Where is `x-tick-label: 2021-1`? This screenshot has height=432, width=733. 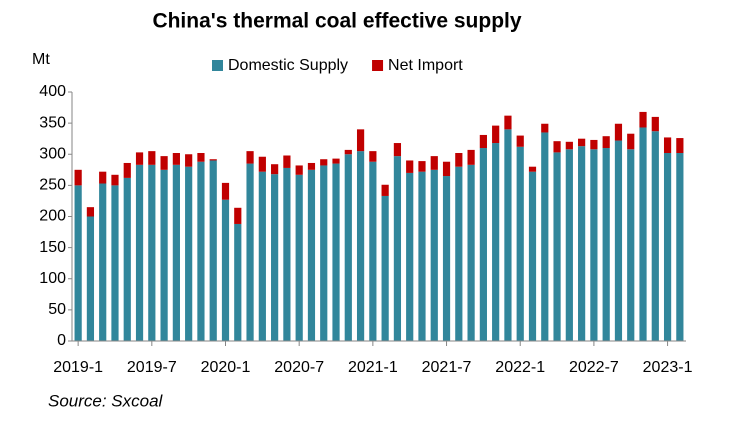 x-tick-label: 2021-1 is located at coordinates (373, 367).